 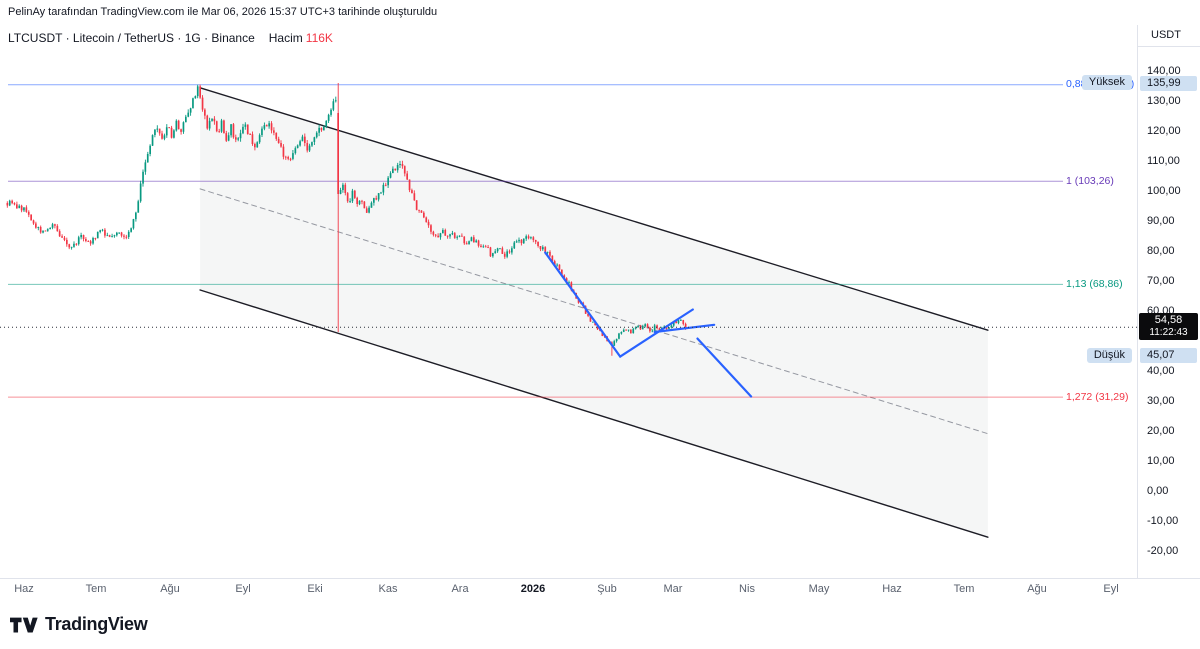 I want to click on high-value-chip: 135,99, so click(x=1168, y=83).